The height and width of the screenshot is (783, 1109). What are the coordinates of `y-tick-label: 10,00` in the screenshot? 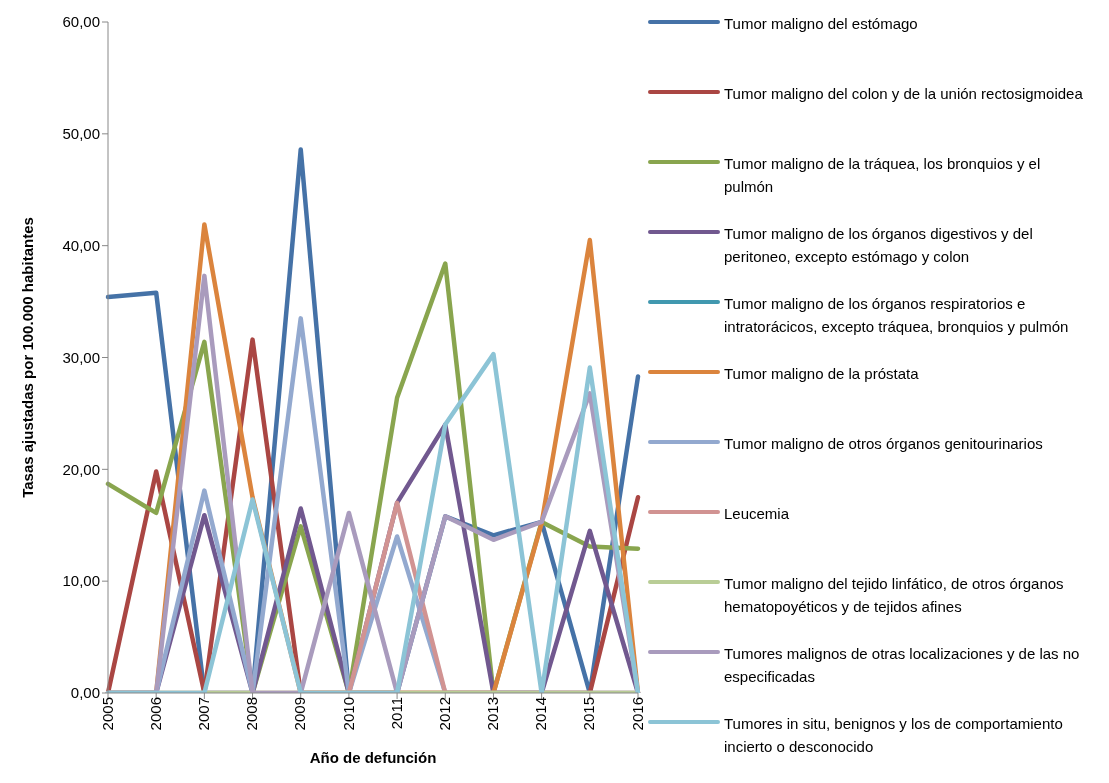 It's located at (81, 581).